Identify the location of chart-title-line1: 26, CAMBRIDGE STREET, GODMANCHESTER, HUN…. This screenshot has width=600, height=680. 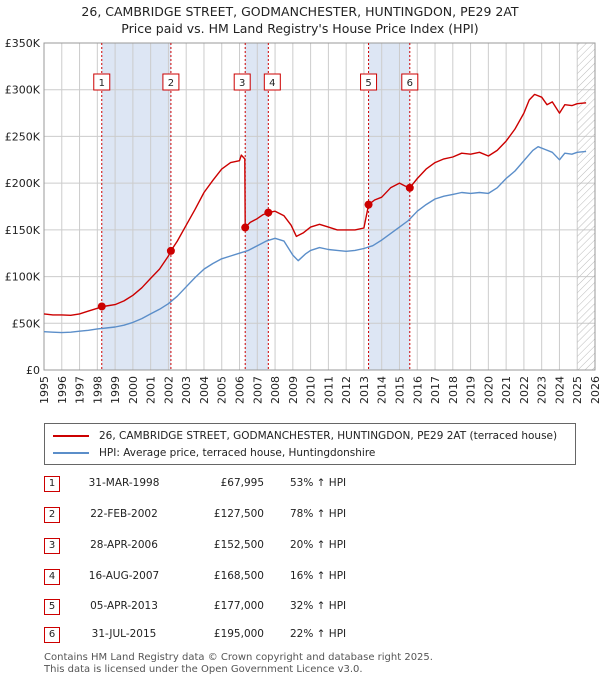
(300, 11).